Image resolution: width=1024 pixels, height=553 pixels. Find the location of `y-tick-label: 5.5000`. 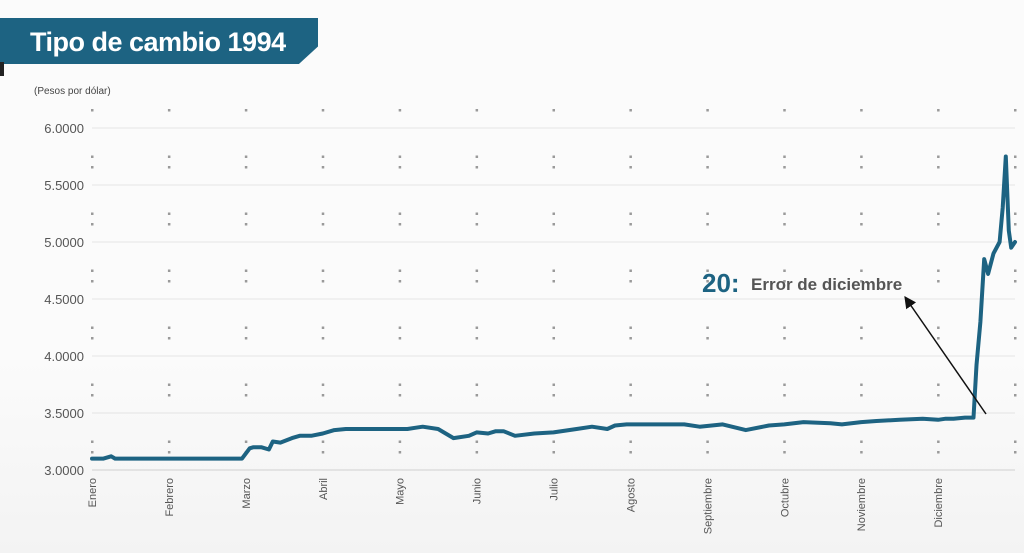

y-tick-label: 5.5000 is located at coordinates (64, 185).